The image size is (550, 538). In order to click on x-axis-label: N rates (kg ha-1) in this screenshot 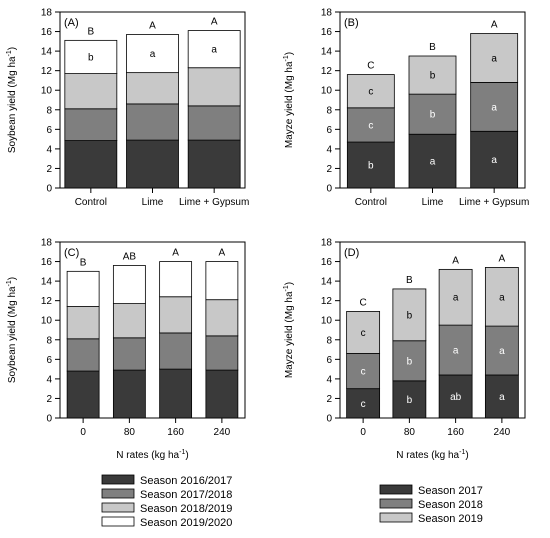, I will do `click(432, 455)`.